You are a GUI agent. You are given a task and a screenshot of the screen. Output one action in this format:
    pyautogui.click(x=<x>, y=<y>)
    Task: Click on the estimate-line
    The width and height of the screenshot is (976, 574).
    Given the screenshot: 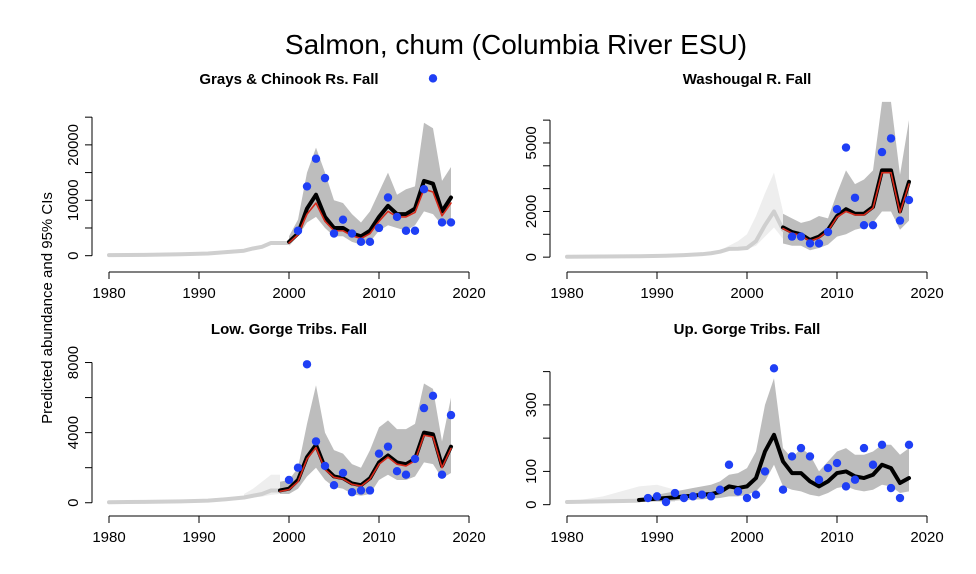 What is the action you would take?
    pyautogui.click(x=370, y=211)
    